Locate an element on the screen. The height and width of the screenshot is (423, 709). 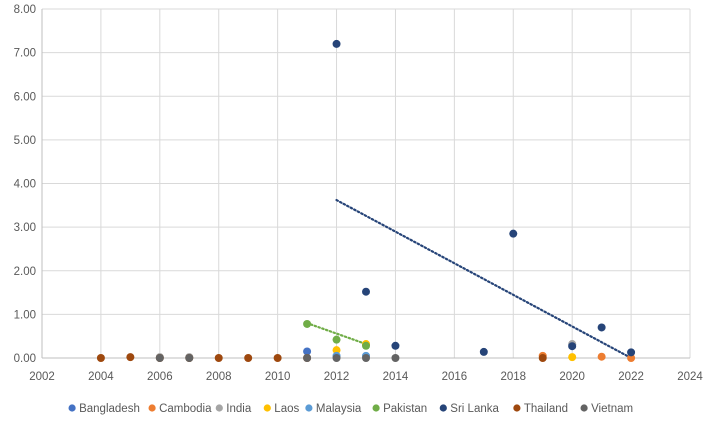
y-tick-label: 2.00 is located at coordinates (25, 272).